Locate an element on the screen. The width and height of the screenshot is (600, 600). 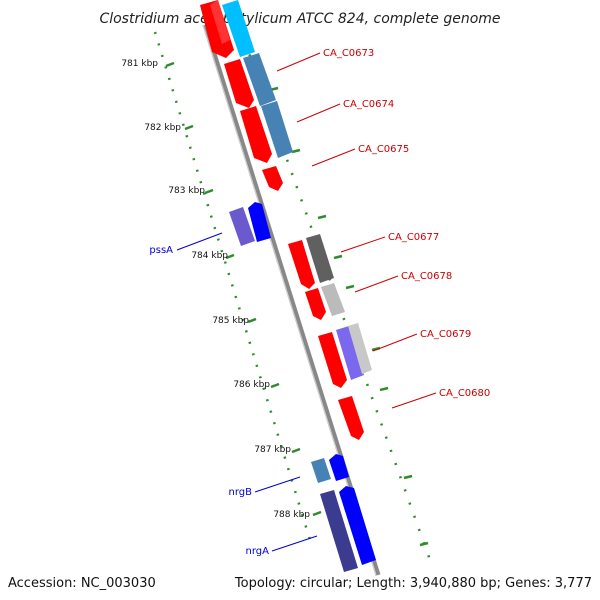
tick-label: 785 kbp is located at coordinates (230, 321).